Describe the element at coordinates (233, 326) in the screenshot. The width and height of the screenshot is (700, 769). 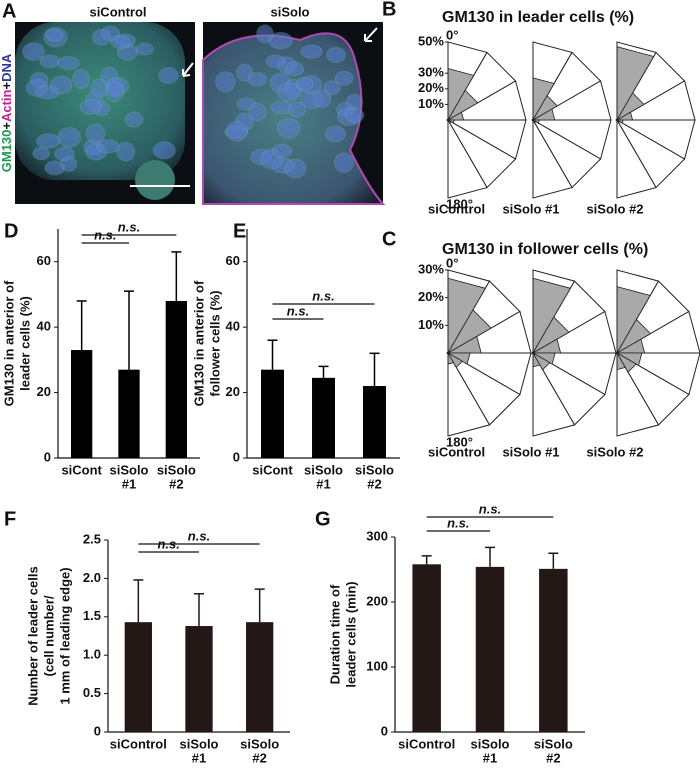
I see `y-tick-label: 40` at that location.